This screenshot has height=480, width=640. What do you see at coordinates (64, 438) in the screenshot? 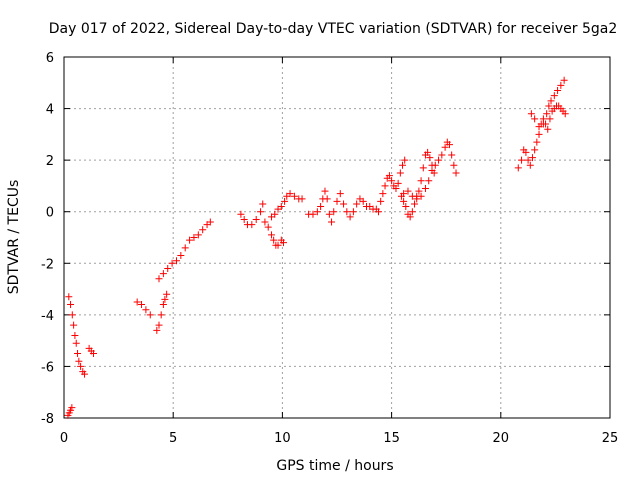
I see `x-tick-label: 0` at bounding box center [64, 438].